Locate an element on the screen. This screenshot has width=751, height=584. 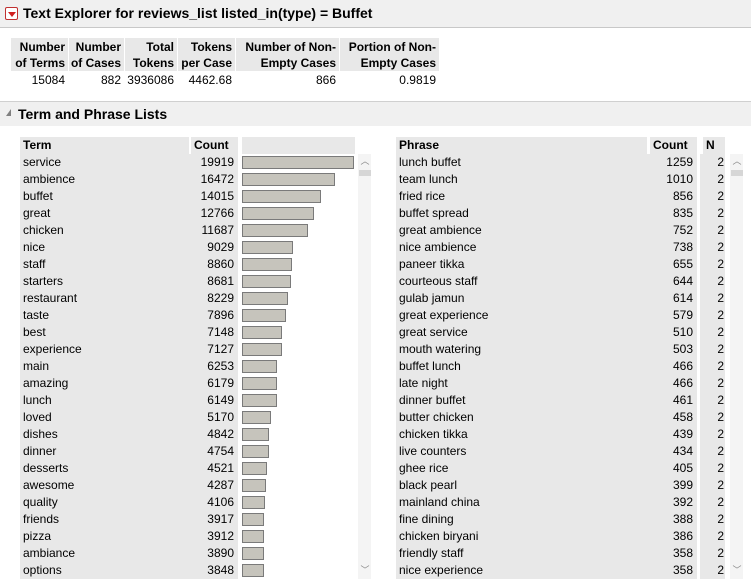
term-row-count: 5170 is located at coordinates (220, 417).